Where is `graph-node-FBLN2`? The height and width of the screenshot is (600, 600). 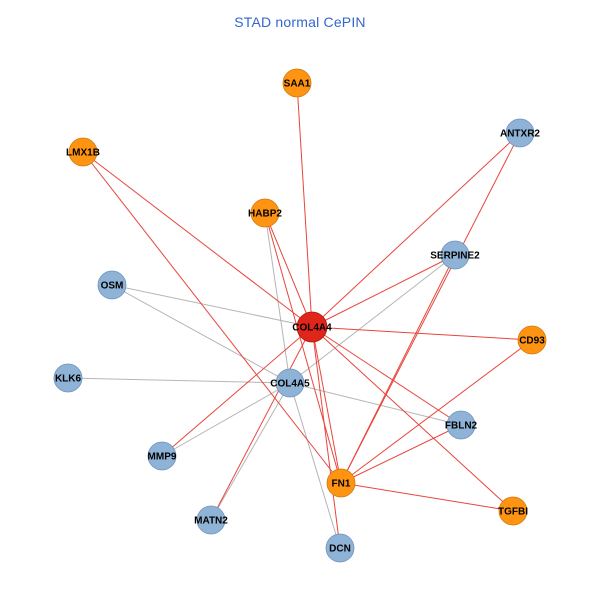
graph-node-FBLN2 is located at coordinates (461, 425).